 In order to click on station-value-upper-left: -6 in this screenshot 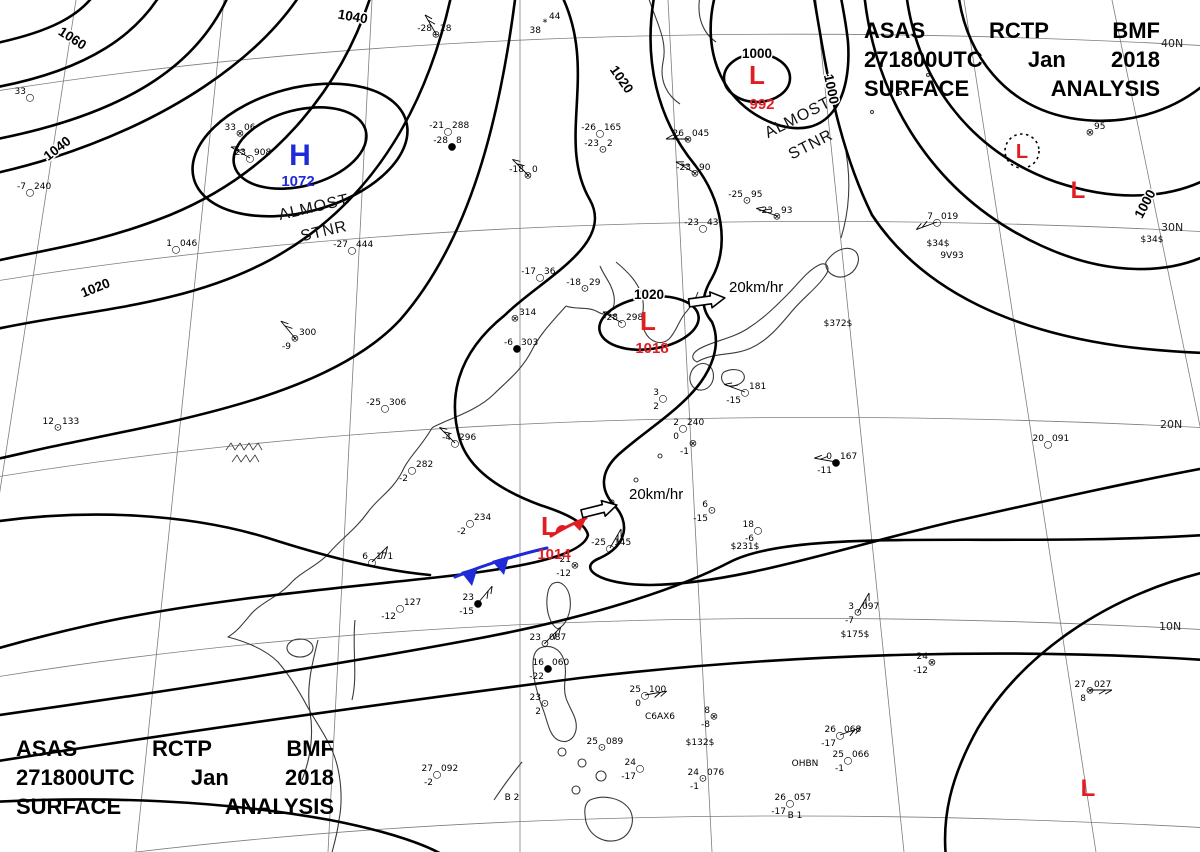, I will do `click(508, 343)`.